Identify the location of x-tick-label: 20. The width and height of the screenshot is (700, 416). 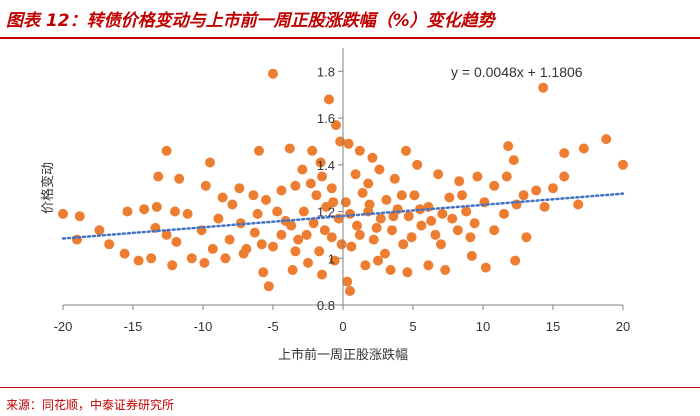
(623, 326).